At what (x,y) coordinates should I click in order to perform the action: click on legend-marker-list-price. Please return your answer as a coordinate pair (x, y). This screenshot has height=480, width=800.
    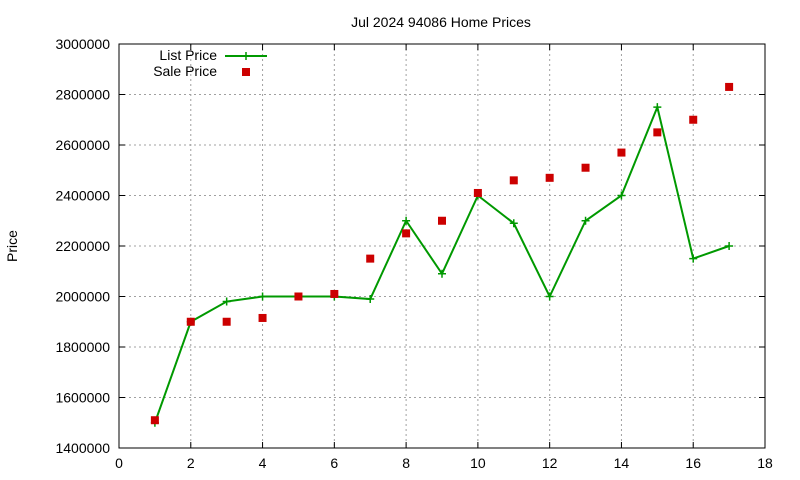
    Looking at the image, I should click on (246, 56).